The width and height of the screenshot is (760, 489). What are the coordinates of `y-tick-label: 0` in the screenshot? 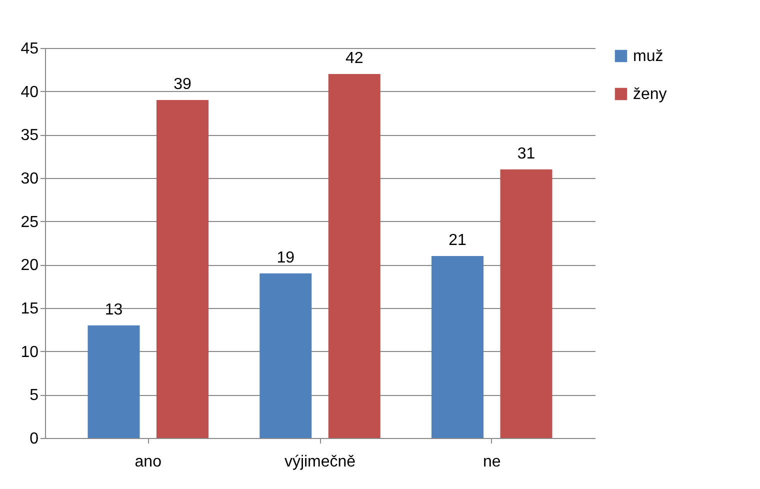 It's located at (34, 439).